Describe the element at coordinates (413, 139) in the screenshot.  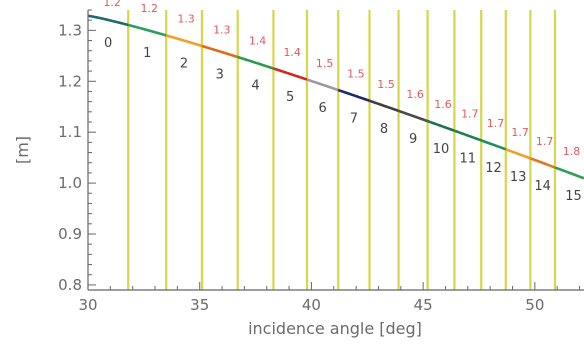
I see `segment-index-label: 9` at that location.